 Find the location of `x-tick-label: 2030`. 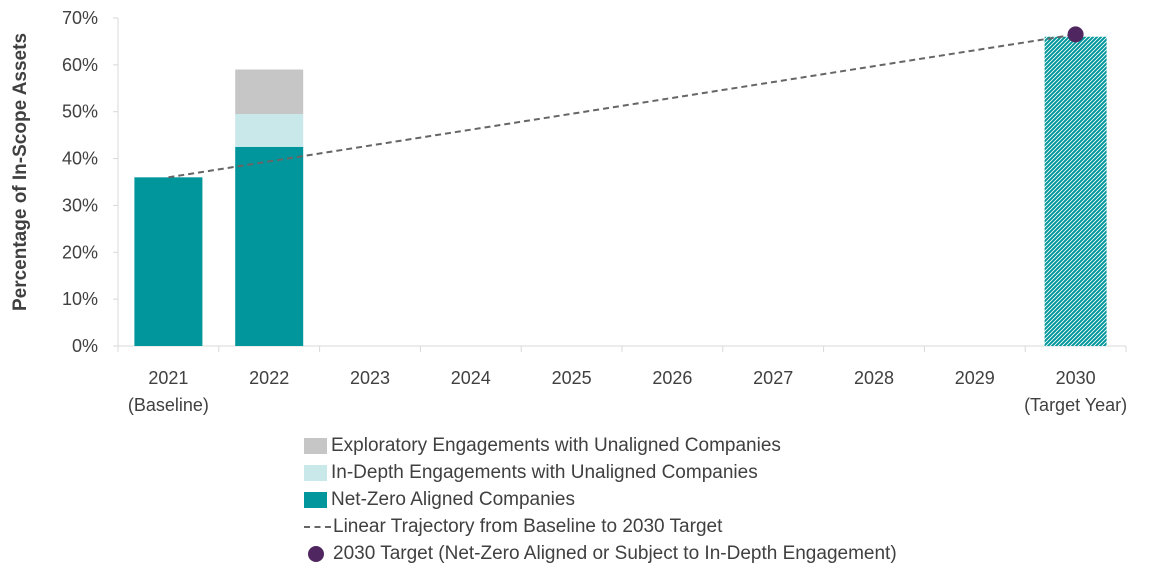

x-tick-label: 2030 is located at coordinates (1076, 378).